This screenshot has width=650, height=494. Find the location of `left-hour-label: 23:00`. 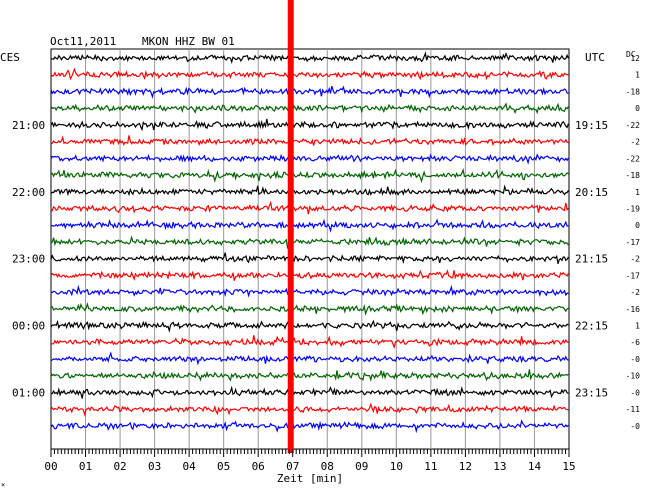

left-hour-label: 23:00 is located at coordinates (28, 259).